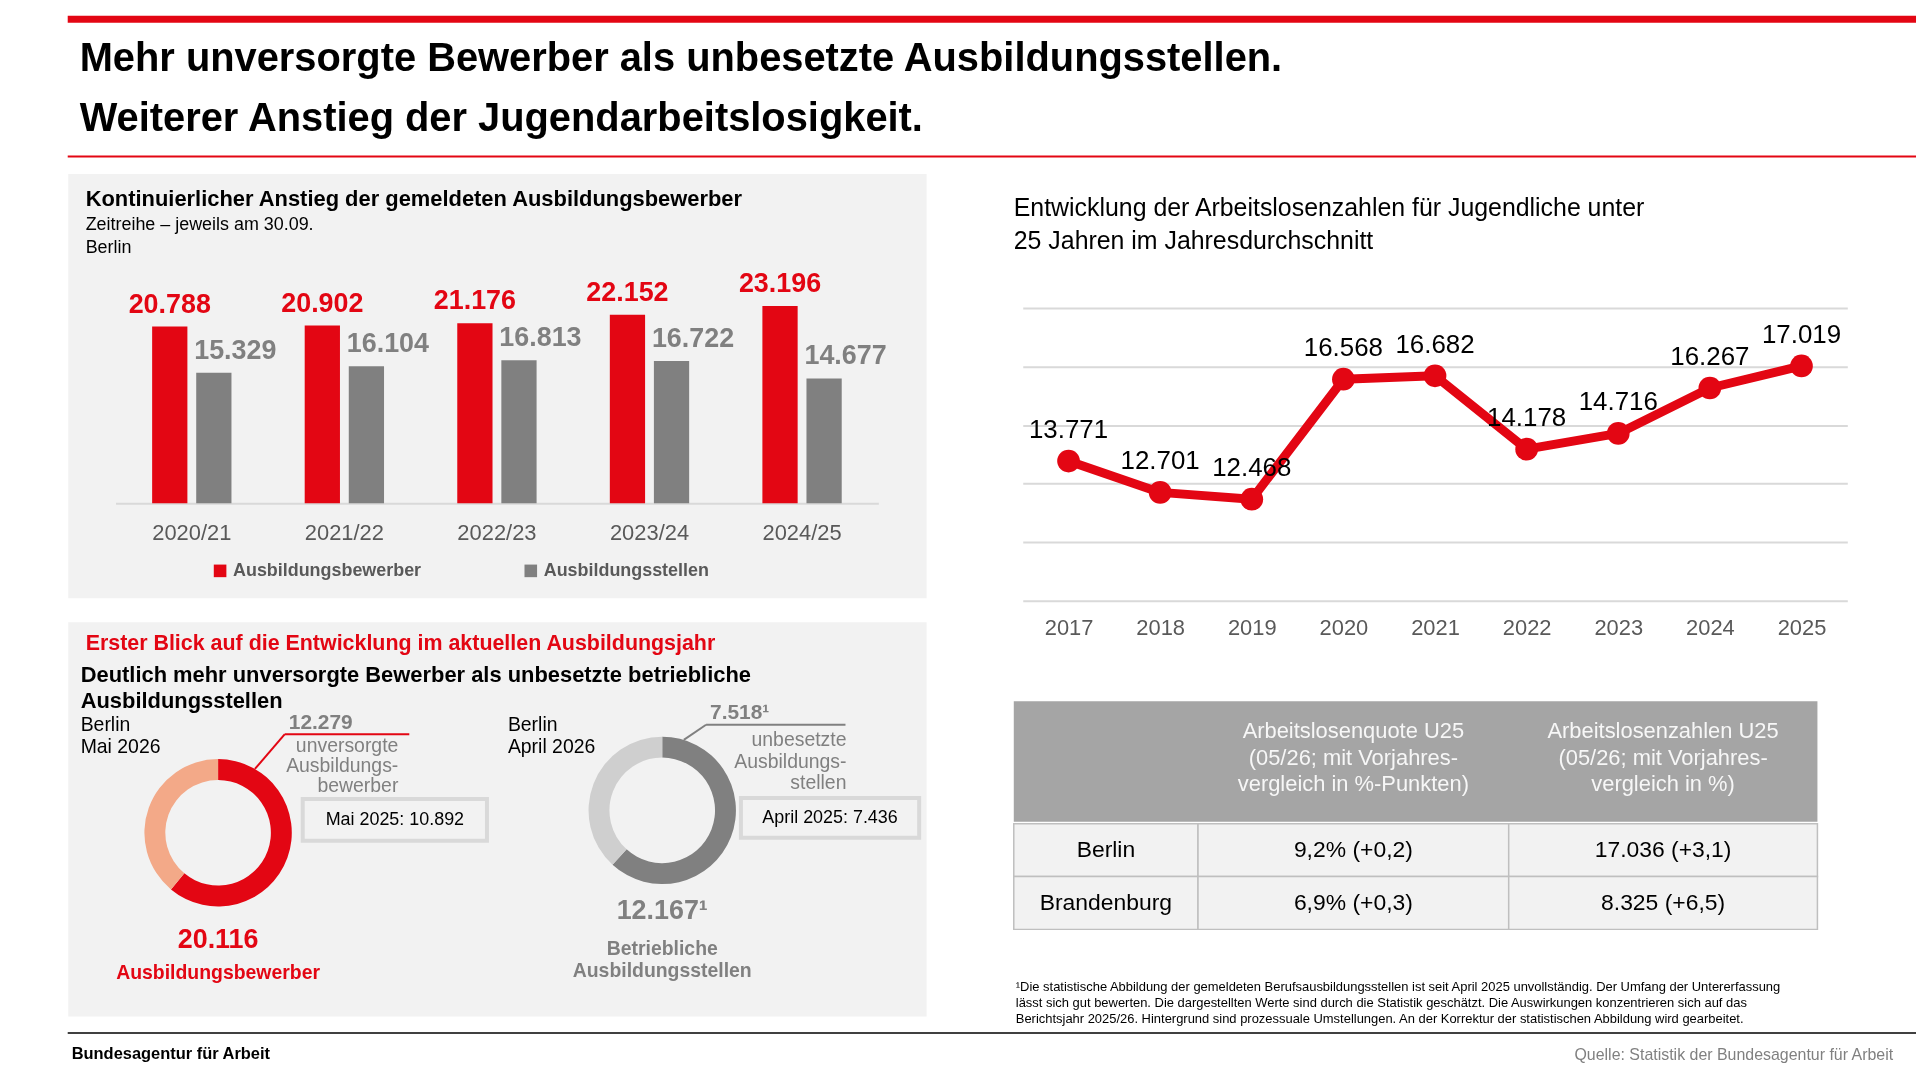 This screenshot has height=1080, width=1920. Describe the element at coordinates (199, 235) in the screenshot. I see `chart-subtitle: Zeitreihe – jeweils am 30.09. Berlin` at that location.